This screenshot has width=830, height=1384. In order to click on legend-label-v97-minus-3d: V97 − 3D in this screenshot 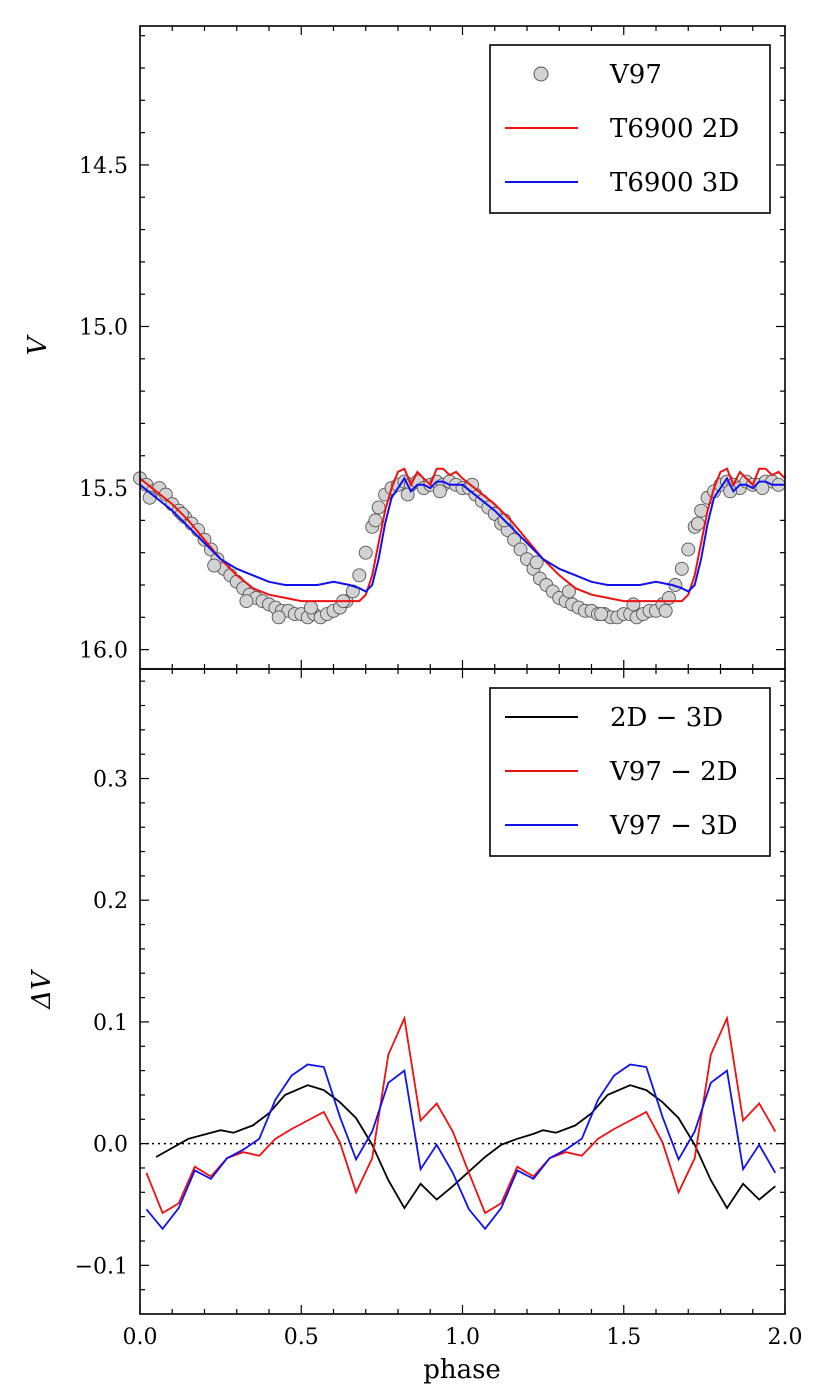, I will do `click(673, 826)`.